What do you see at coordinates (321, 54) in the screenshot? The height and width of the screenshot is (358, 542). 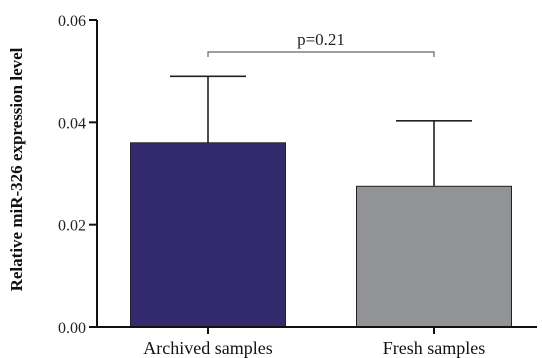 I see `significance-bracket` at bounding box center [321, 54].